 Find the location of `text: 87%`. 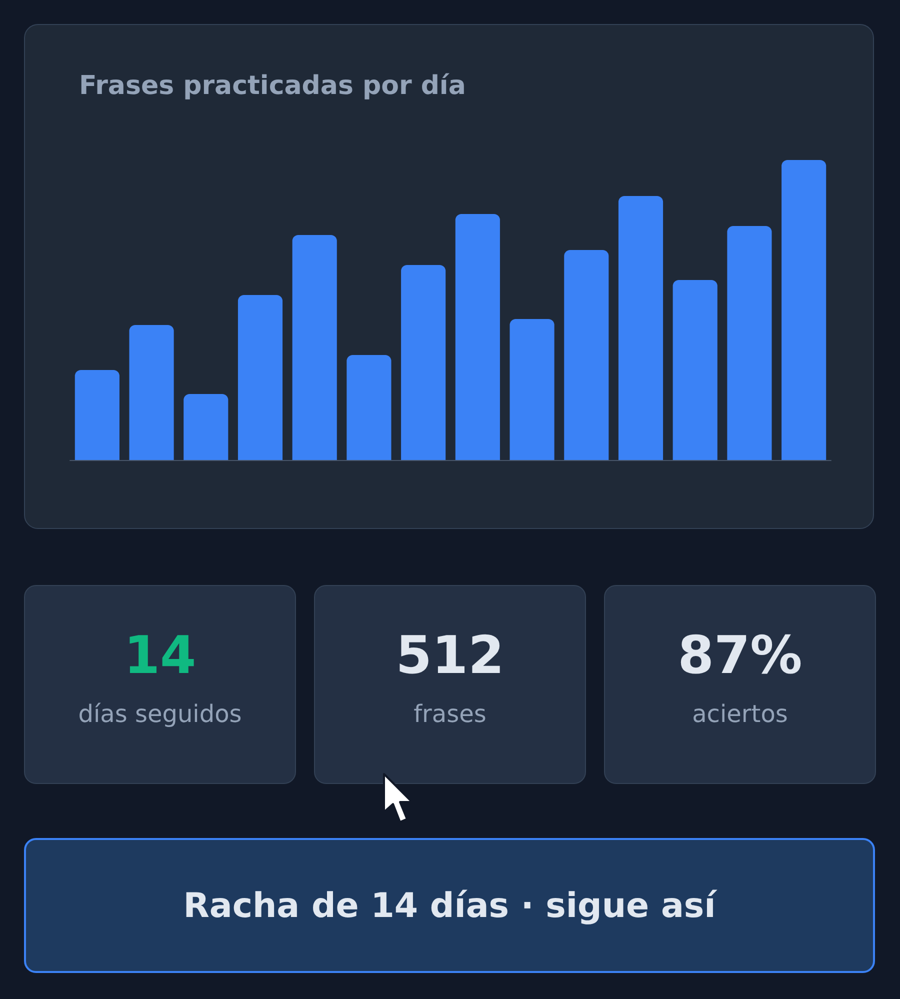

text: 87% is located at coordinates (740, 656).